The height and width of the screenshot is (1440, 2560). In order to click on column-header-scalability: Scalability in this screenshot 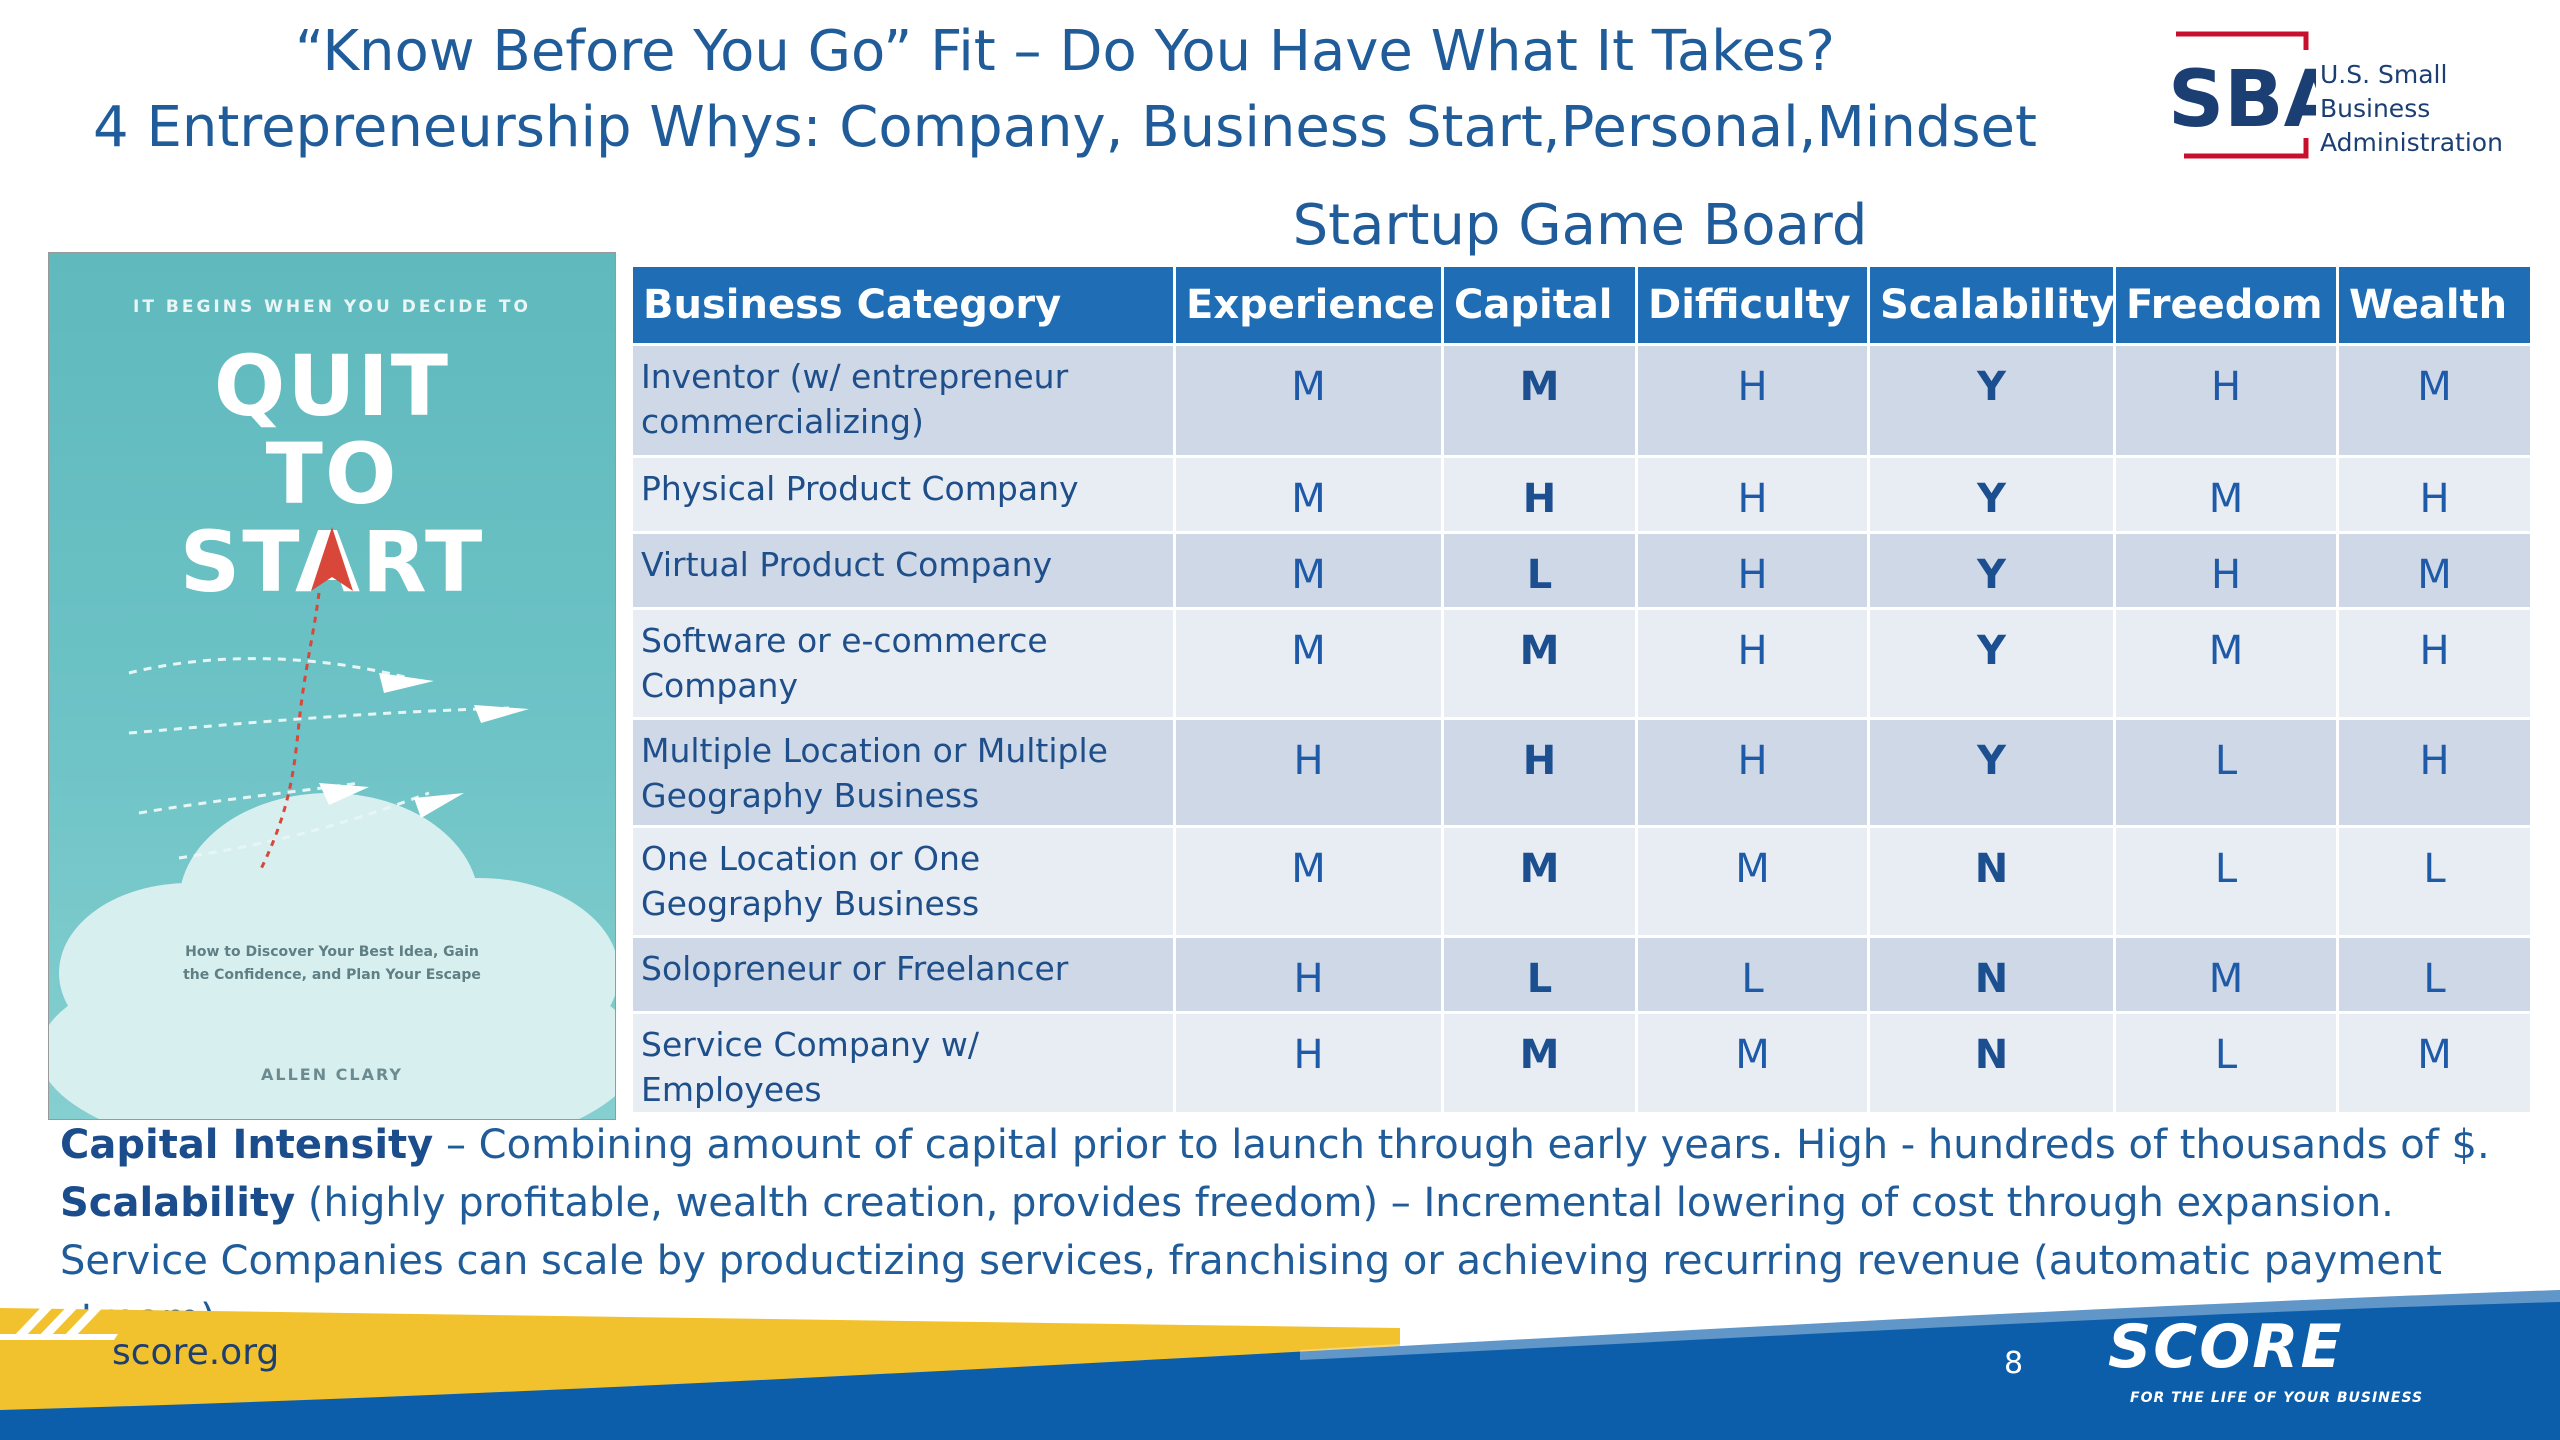, I will do `click(1991, 305)`.